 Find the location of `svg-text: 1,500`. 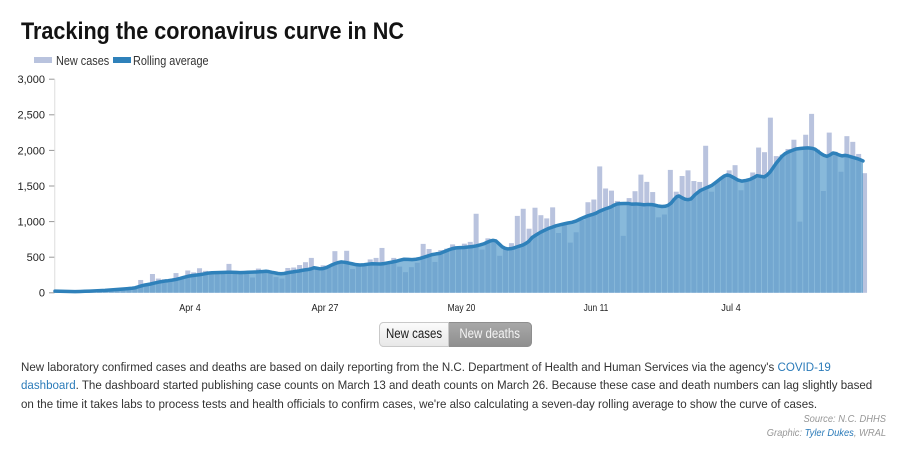

svg-text: 1,500 is located at coordinates (31, 187).